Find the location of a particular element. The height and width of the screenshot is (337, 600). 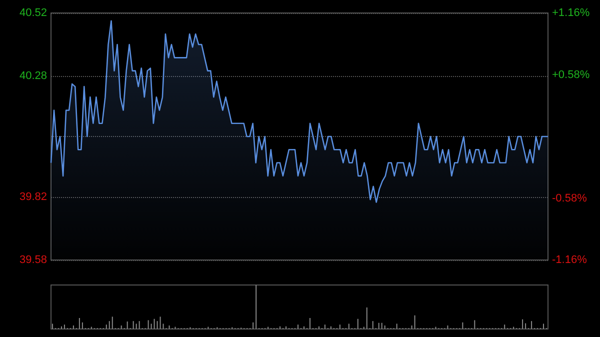

y-tick-label: 40.28 is located at coordinates (33, 76).